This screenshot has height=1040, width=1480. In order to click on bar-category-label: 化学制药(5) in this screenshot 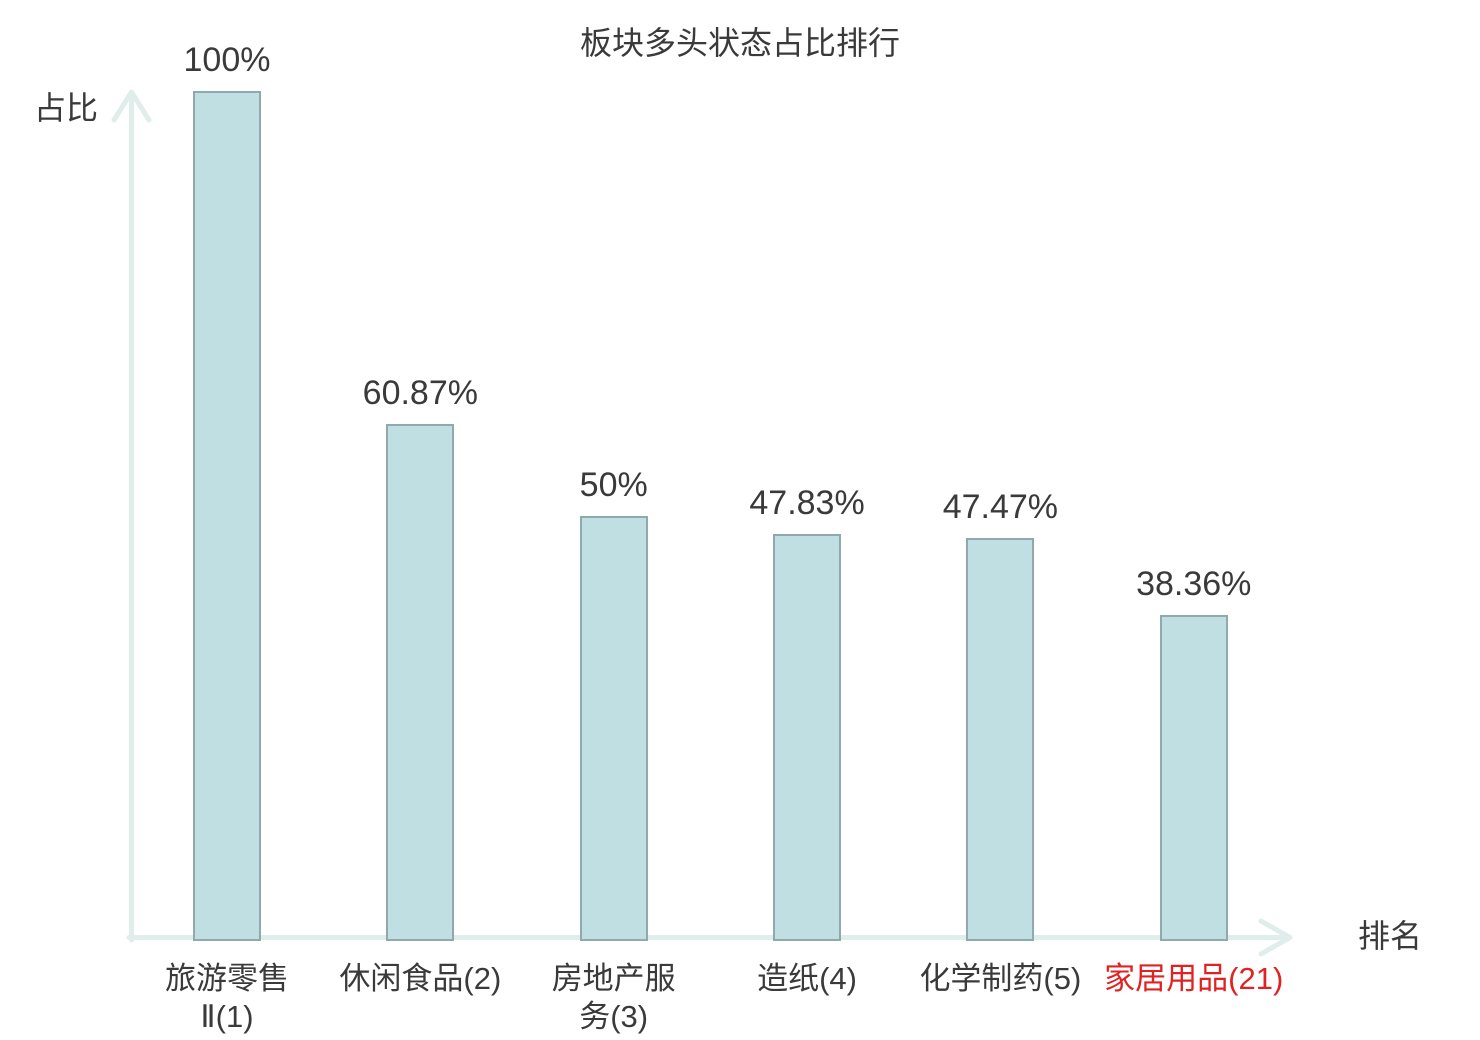, I will do `click(1000, 978)`.